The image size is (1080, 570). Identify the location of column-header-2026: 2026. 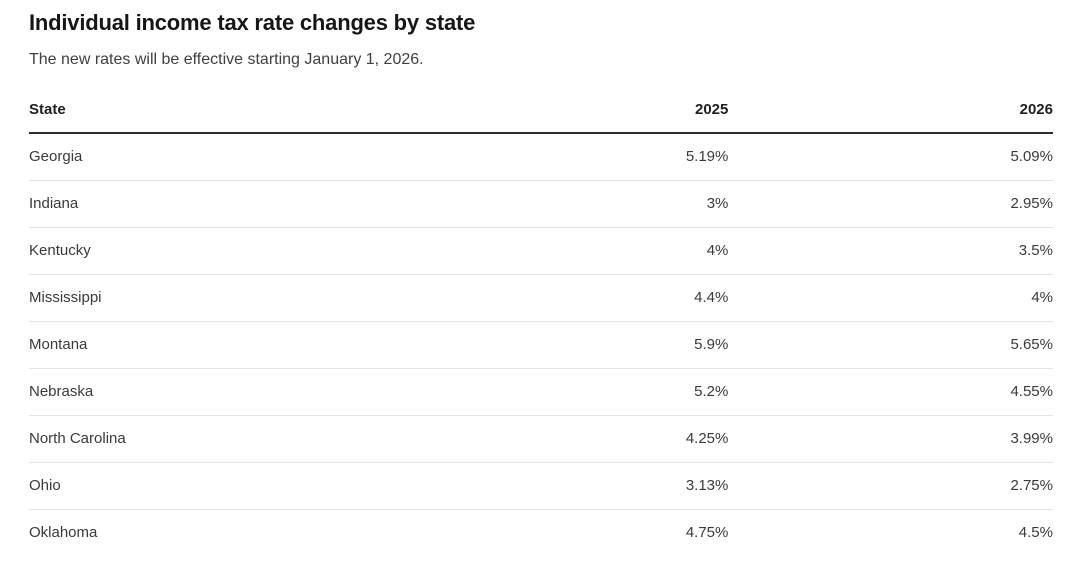
(890, 118).